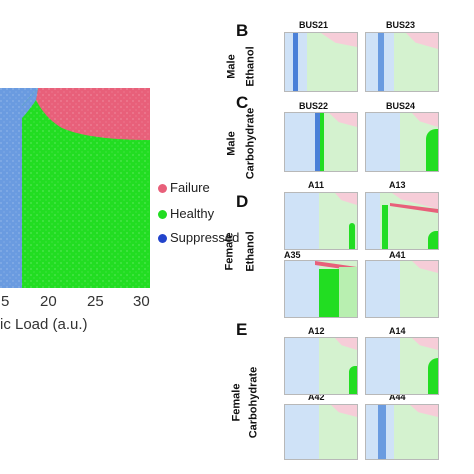 Image resolution: width=474 pixels, height=474 pixels. What do you see at coordinates (162, 214) in the screenshot?
I see `legend-healthy-marker` at bounding box center [162, 214].